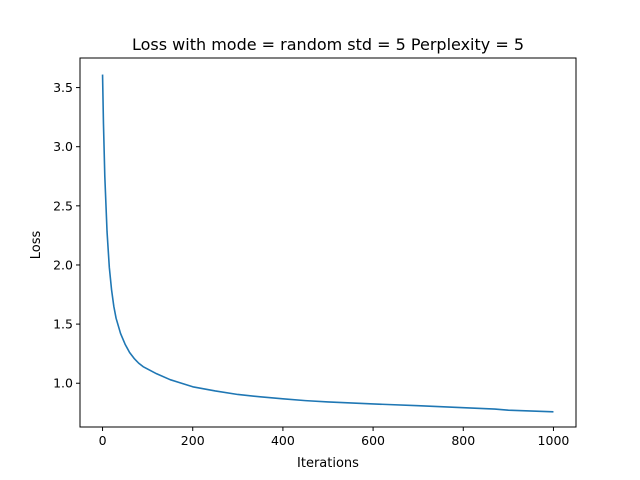  What do you see at coordinates (103, 440) in the screenshot?
I see `x-tick-label: 0` at bounding box center [103, 440].